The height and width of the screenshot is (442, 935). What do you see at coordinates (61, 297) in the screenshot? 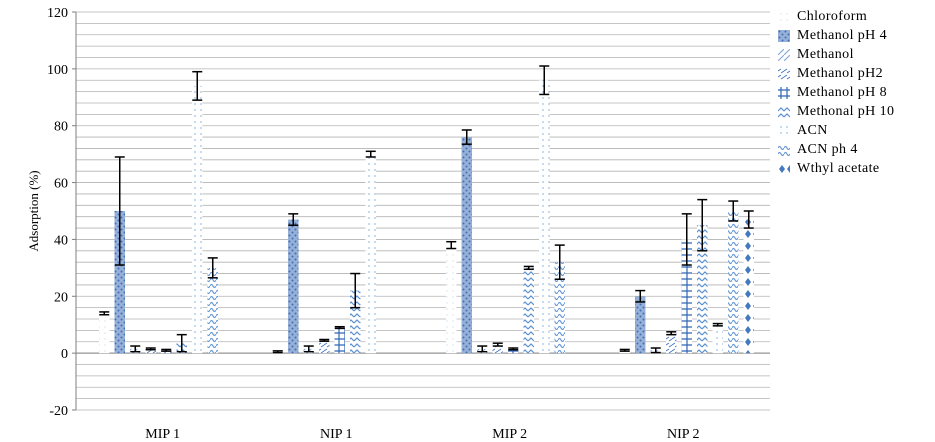
I see `y-tick-label: 20` at bounding box center [61, 297].